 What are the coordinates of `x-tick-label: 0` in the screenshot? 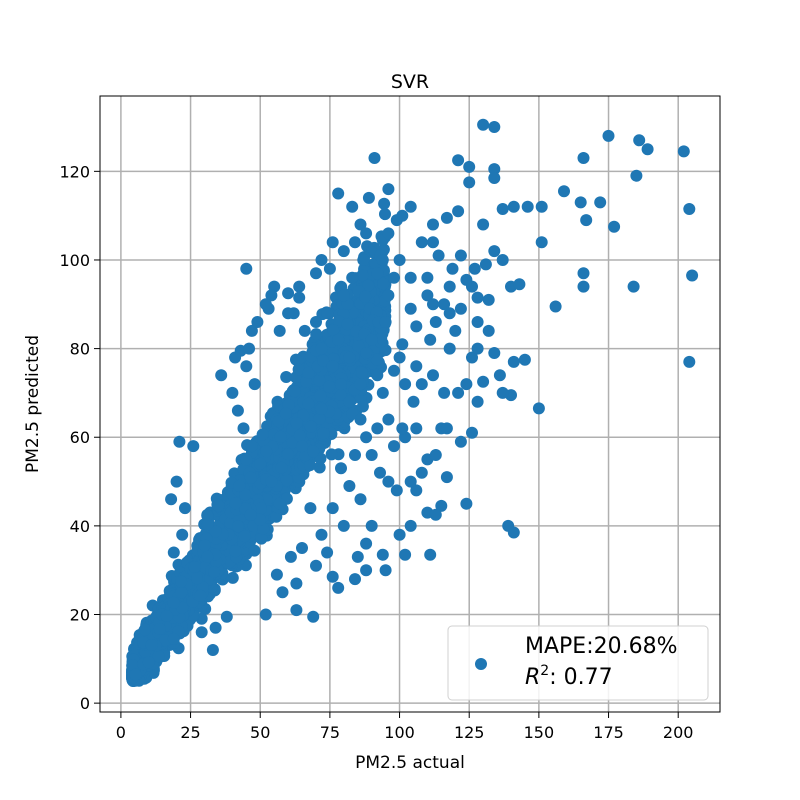 It's located at (121, 732).